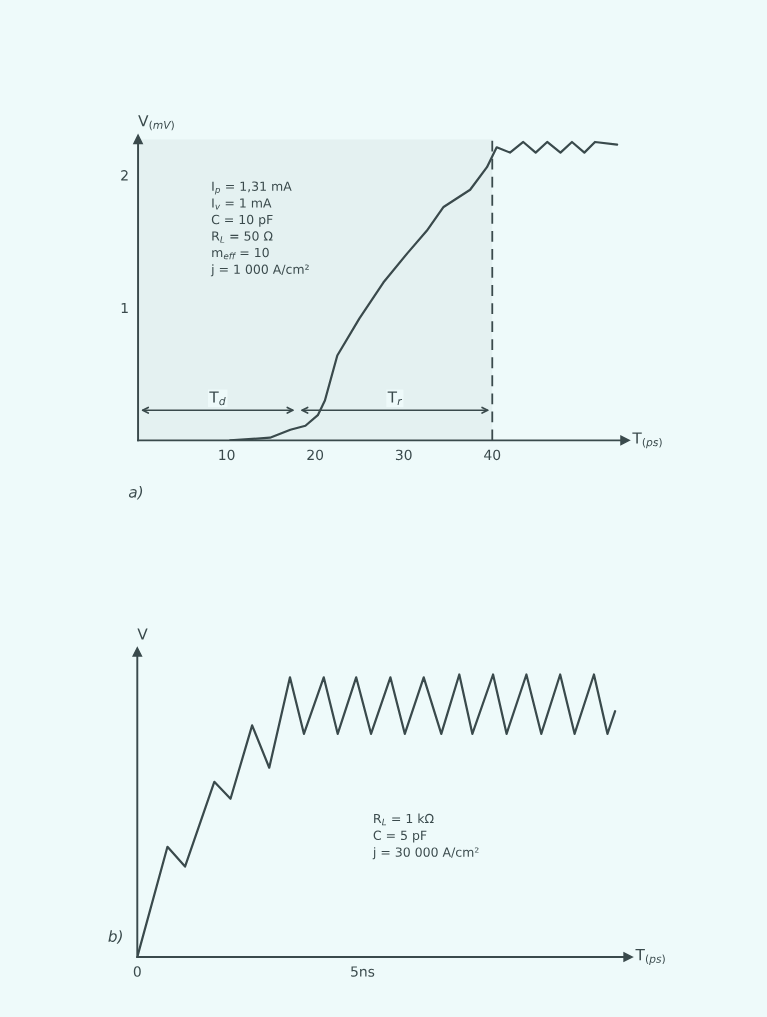  What do you see at coordinates (259, 270) in the screenshot?
I see `annotation: j = 1 000 A/cm²` at bounding box center [259, 270].